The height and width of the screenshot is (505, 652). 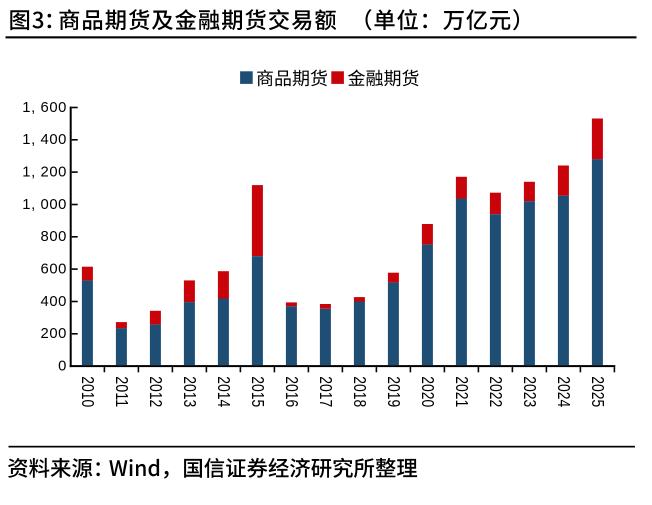 What do you see at coordinates (62, 367) in the screenshot?
I see `svg-text: 0` at bounding box center [62, 367].